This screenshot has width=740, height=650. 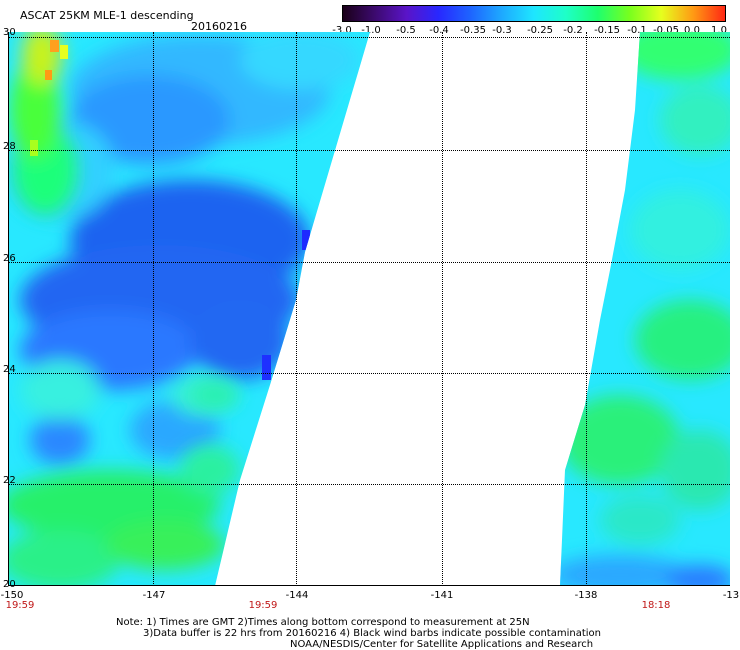 What do you see at coordinates (439, 30) in the screenshot?
I see `colorbar-label: -0.4` at bounding box center [439, 30].